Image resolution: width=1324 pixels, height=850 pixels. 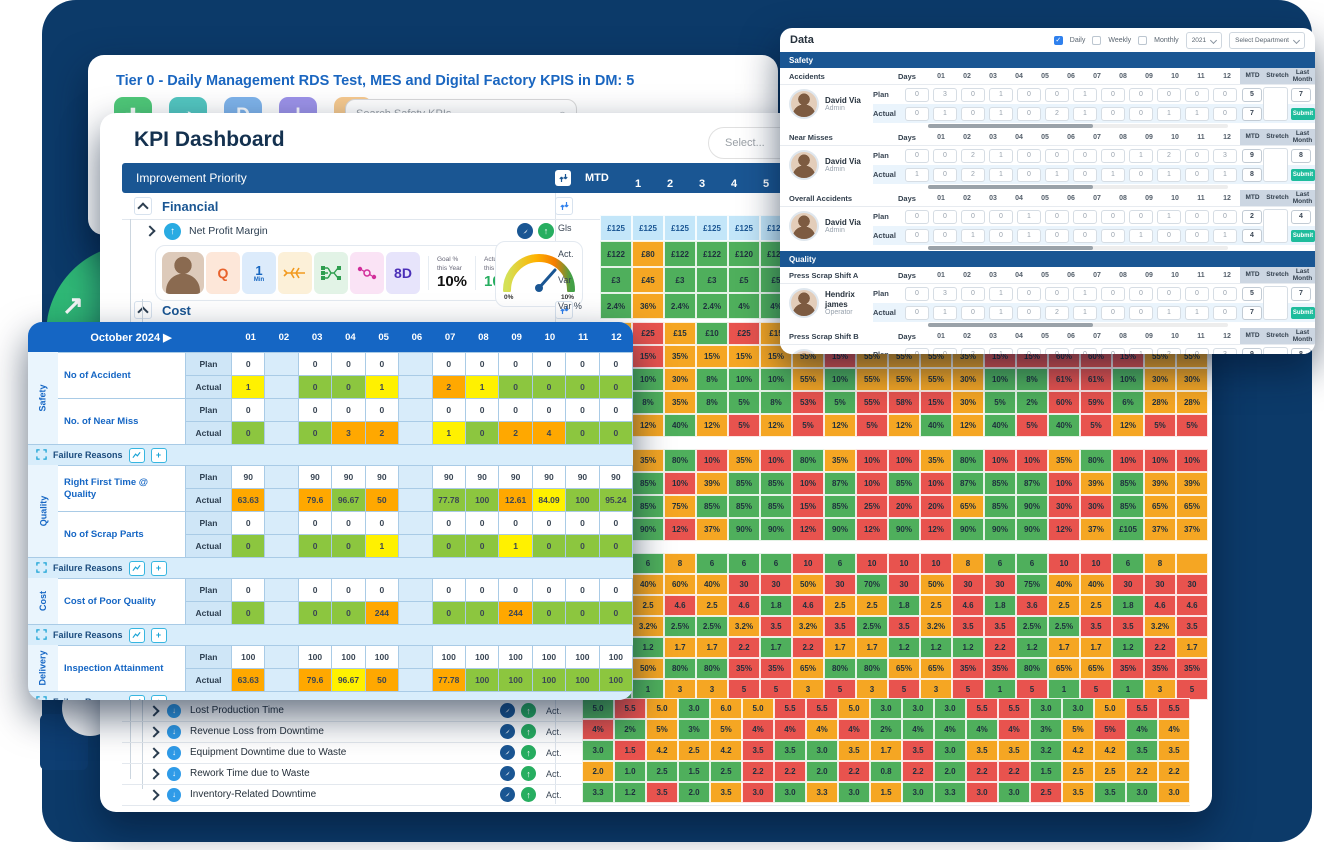 What do you see at coordinates (259, 273) in the screenshot?
I see `one-min-icon: 1 Min` at bounding box center [259, 273].